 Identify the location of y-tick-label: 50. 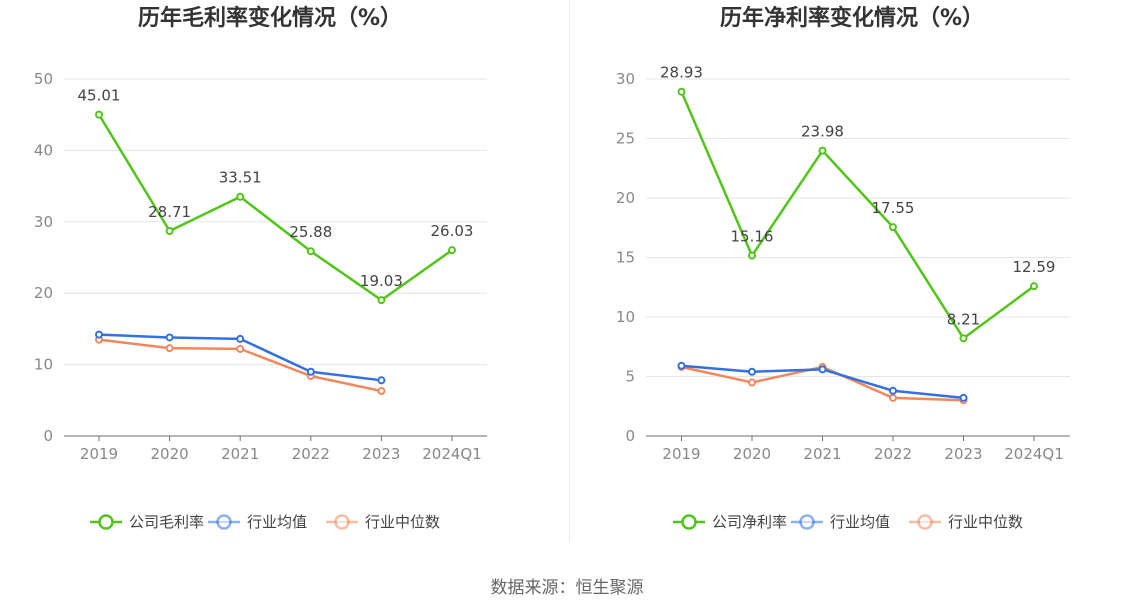
(43, 79).